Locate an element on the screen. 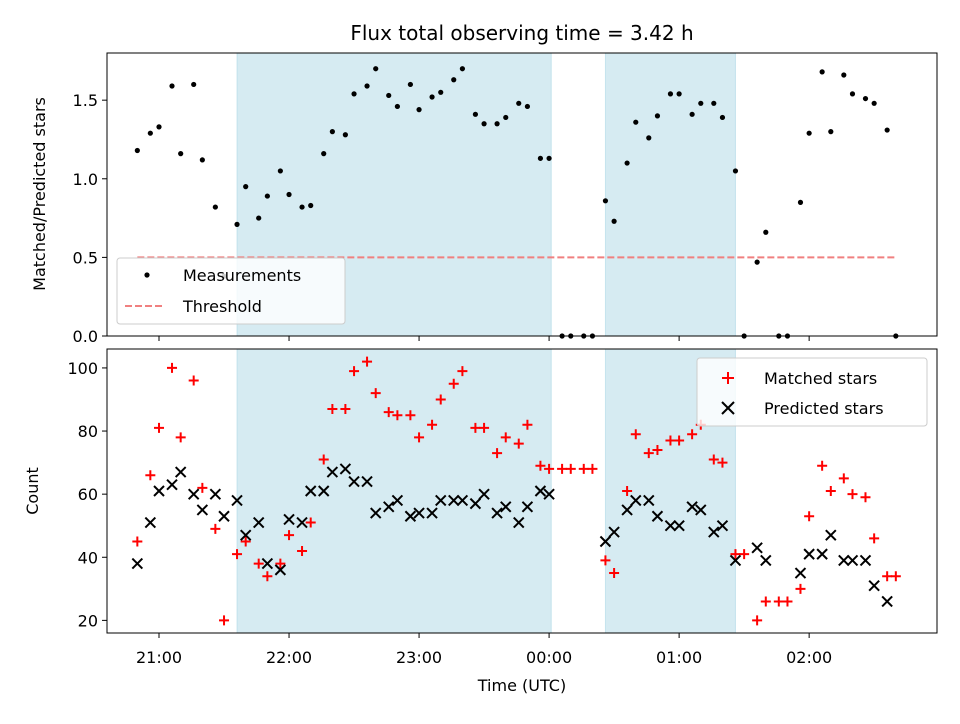  legend-threshold-label: Threshold is located at coordinates (222, 306).